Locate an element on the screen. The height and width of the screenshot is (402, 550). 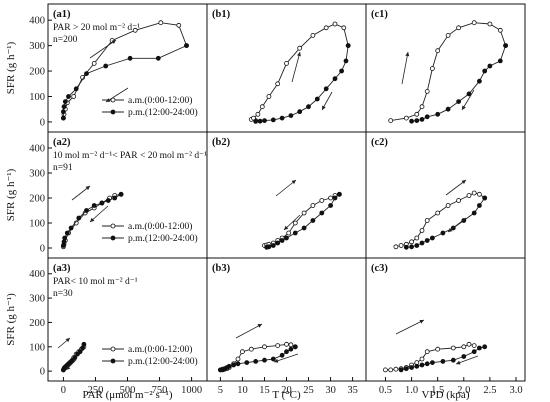
panel-note: PAR > 20 mol m⁻² d⁻¹ is located at coordinates (96, 28).